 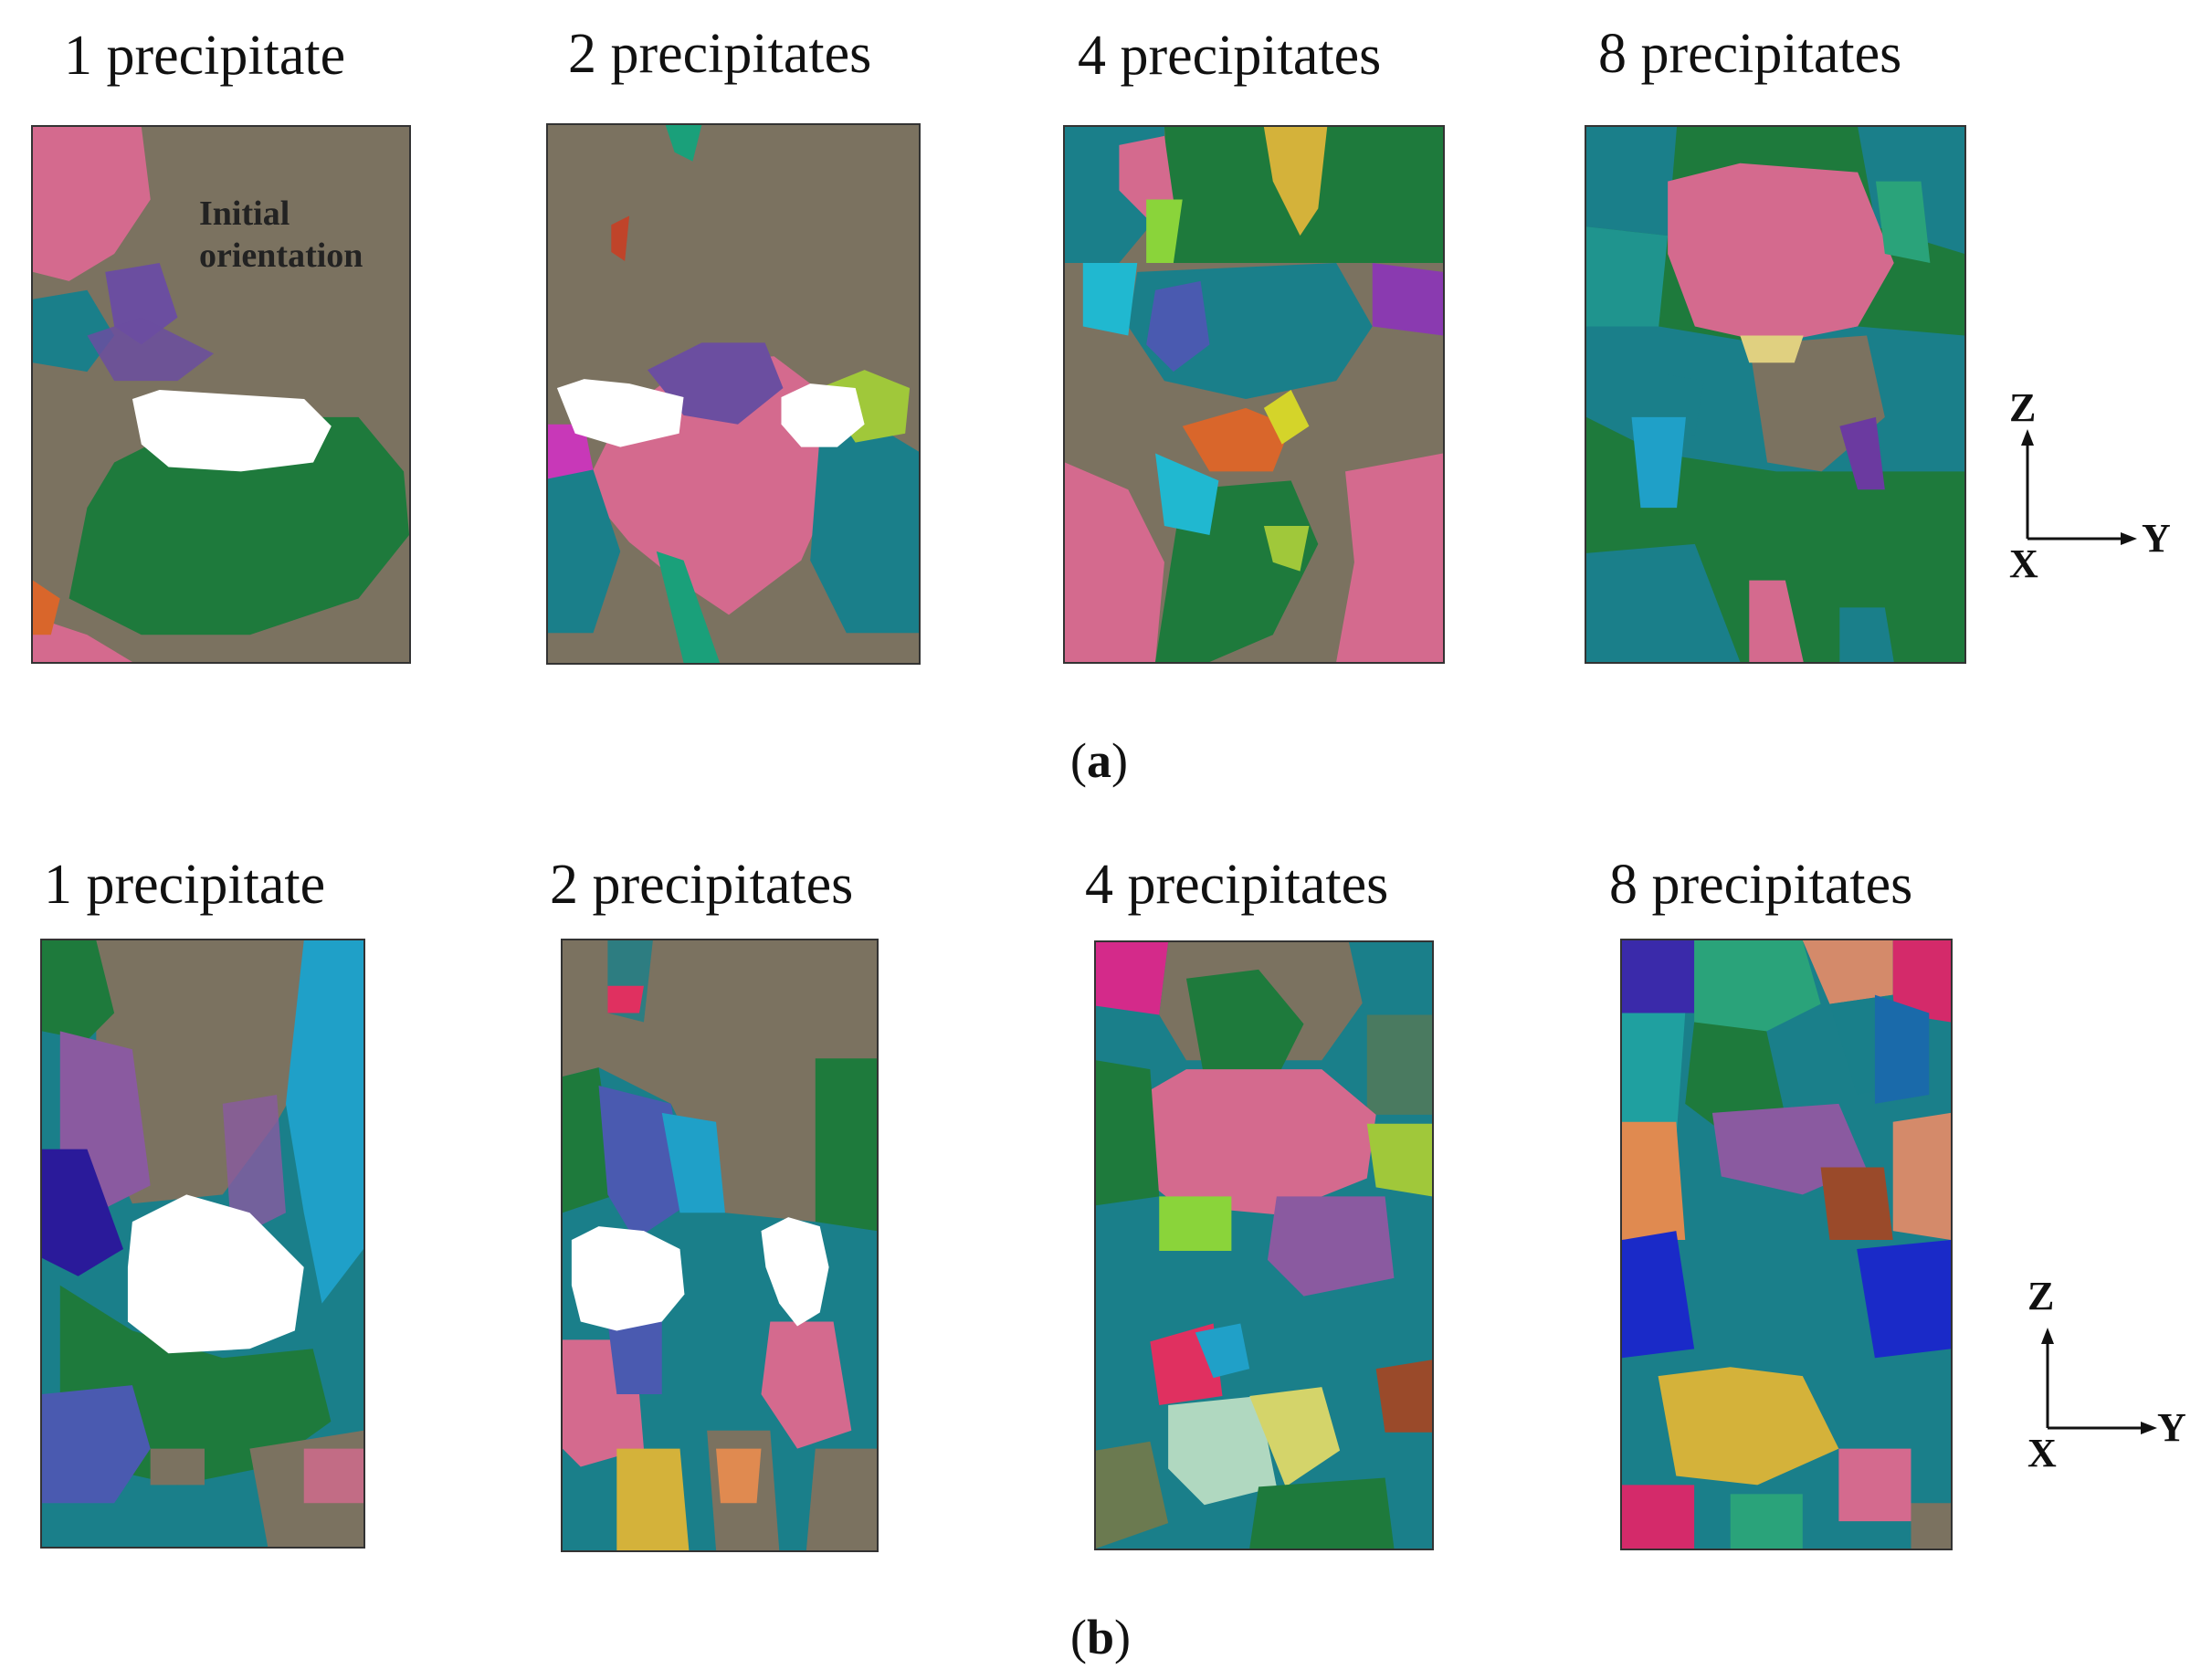 I want to click on row-b-label-4: 8 precipitates, so click(x=1761, y=885).